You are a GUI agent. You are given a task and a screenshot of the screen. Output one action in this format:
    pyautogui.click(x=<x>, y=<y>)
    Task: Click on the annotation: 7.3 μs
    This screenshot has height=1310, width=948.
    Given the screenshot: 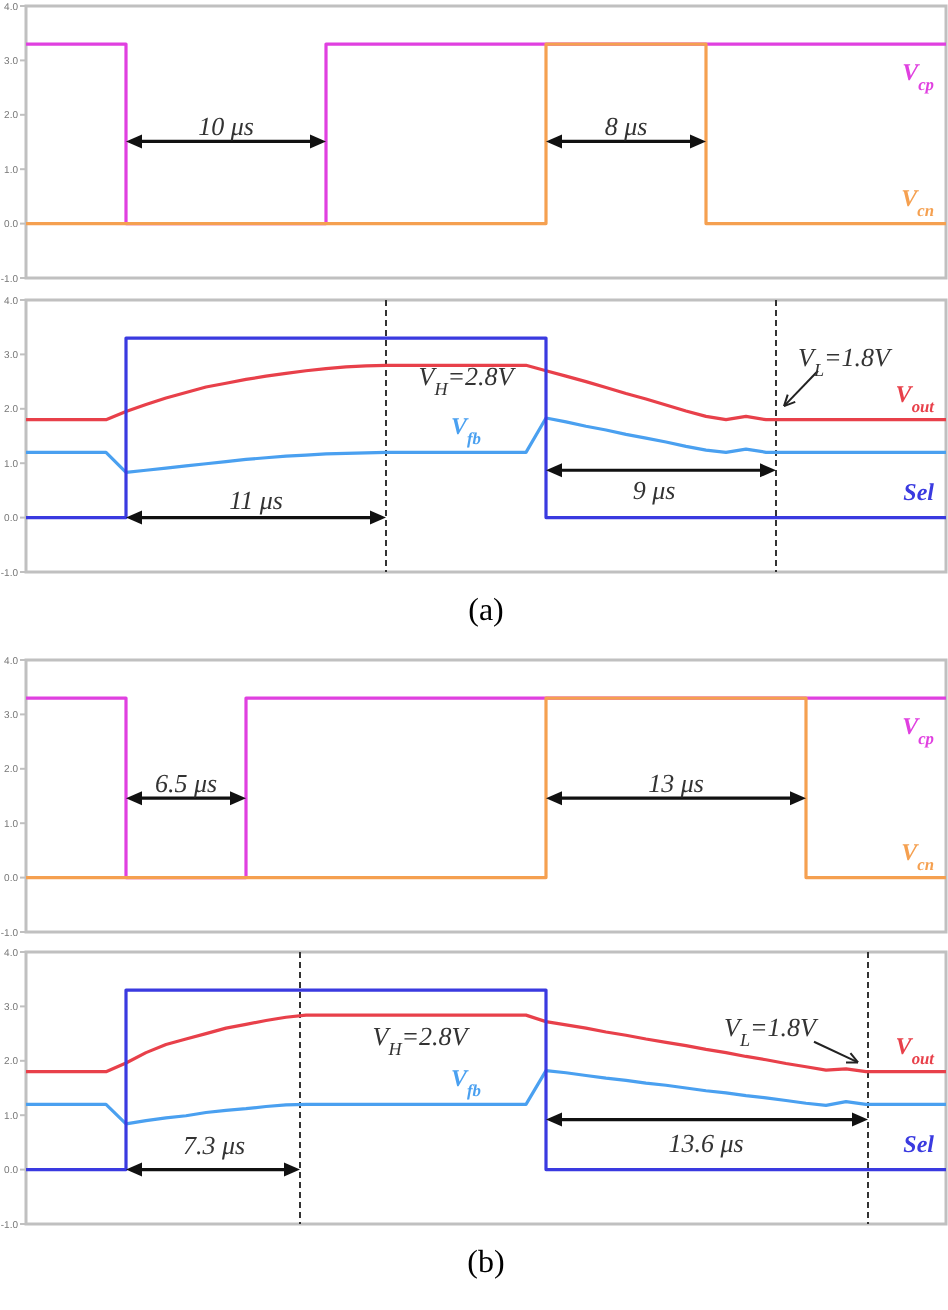 What is the action you would take?
    pyautogui.click(x=214, y=1145)
    